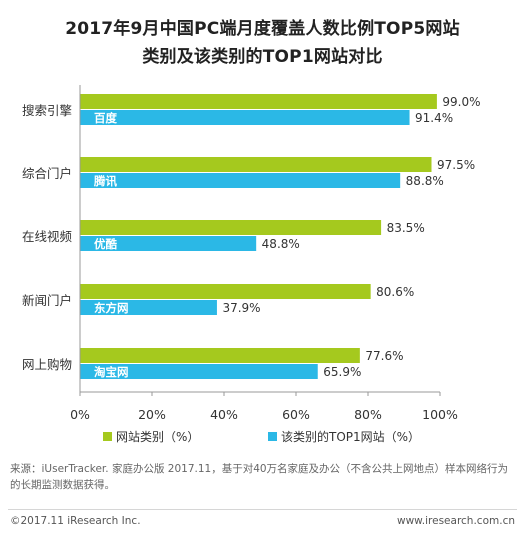 The image size is (525, 538). What do you see at coordinates (342, 372) in the screenshot?
I see `value-label: 65.9%` at bounding box center [342, 372].